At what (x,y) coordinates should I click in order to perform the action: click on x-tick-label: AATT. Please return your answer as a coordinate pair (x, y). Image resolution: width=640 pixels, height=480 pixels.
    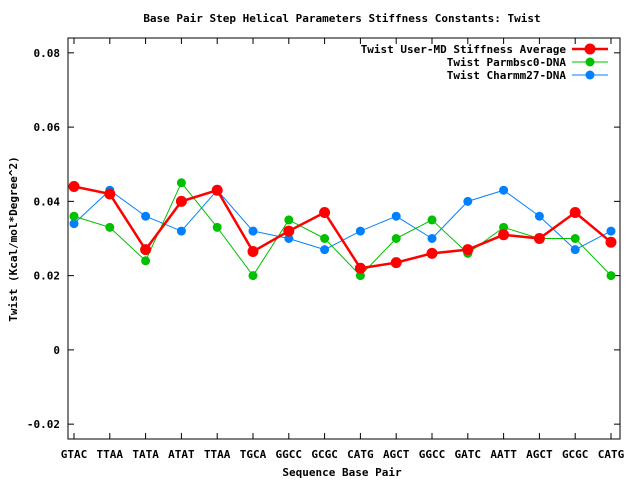
    Looking at the image, I should click on (503, 454).